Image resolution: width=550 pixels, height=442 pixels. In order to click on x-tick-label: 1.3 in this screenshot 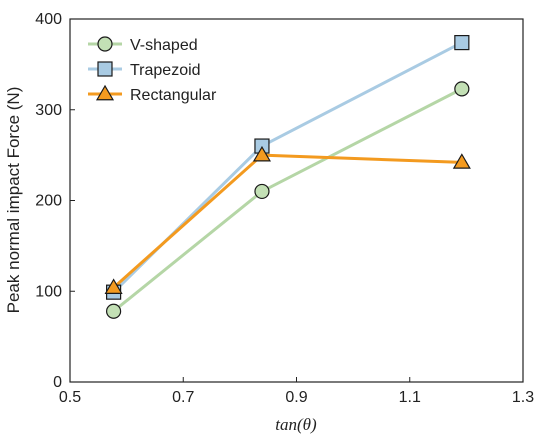, I will do `click(523, 397)`.